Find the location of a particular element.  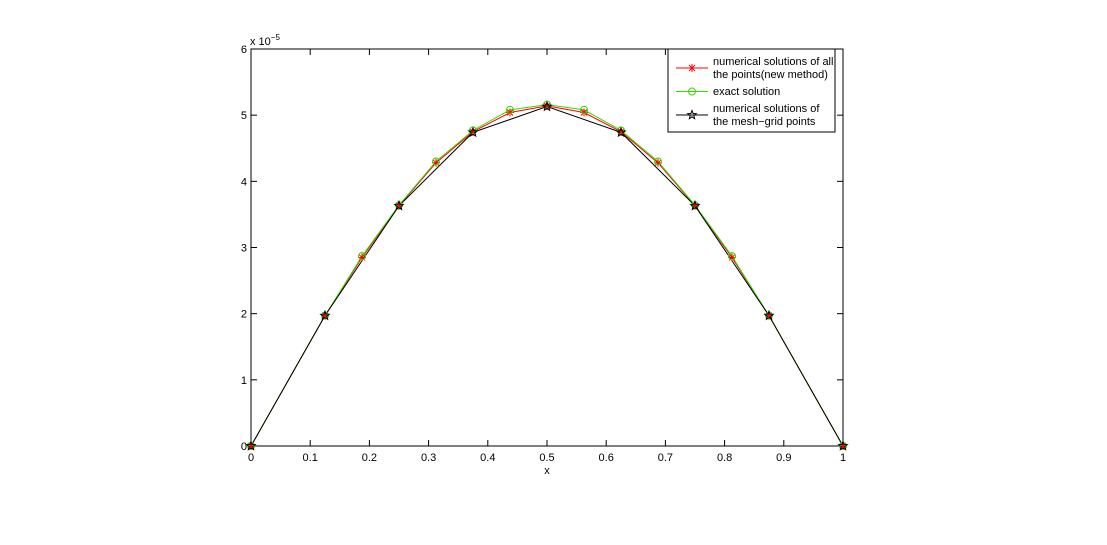

y-tick-label: 1 is located at coordinates (244, 381).